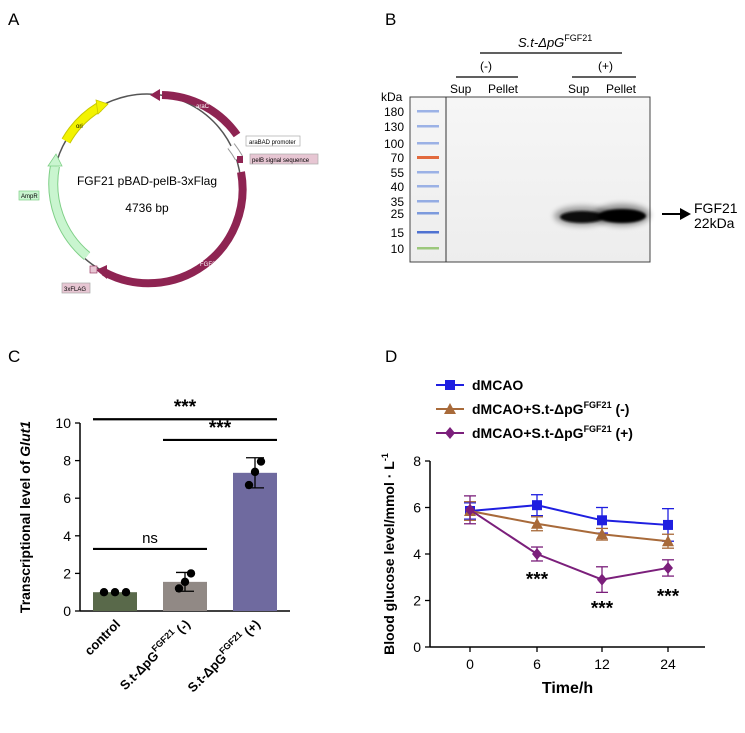  I want to click on d-legend-tail-1: (-), so click(621, 409).